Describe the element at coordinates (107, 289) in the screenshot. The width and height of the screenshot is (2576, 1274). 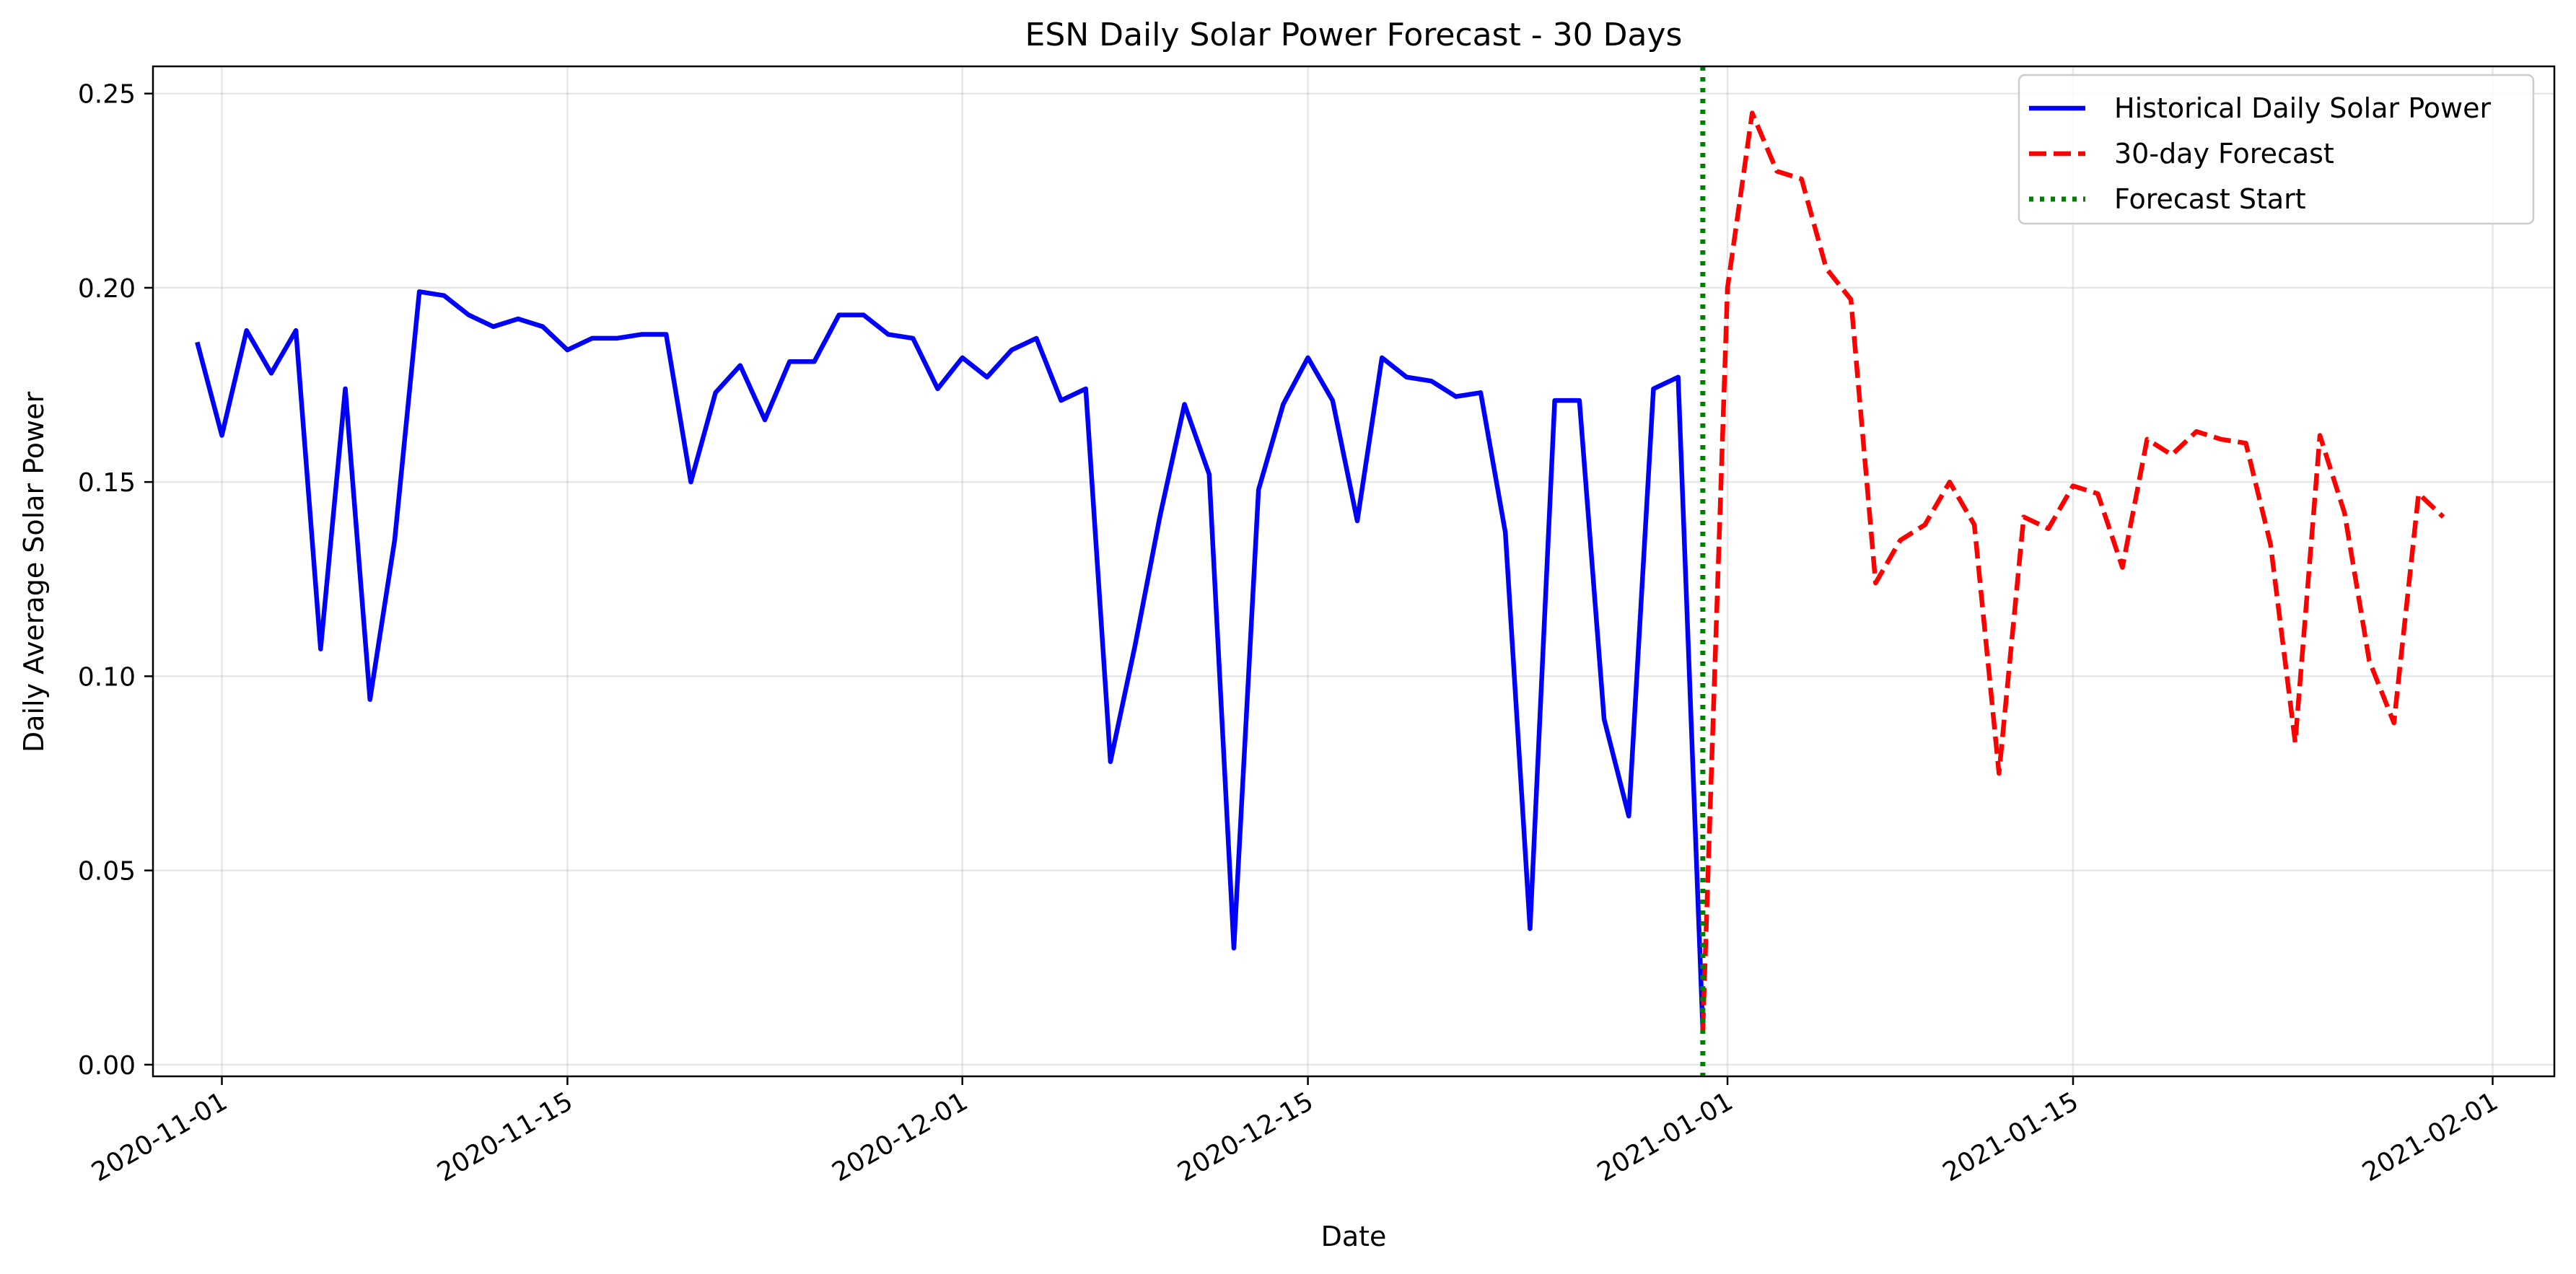
I see `y-tick-label: 0.20` at that location.